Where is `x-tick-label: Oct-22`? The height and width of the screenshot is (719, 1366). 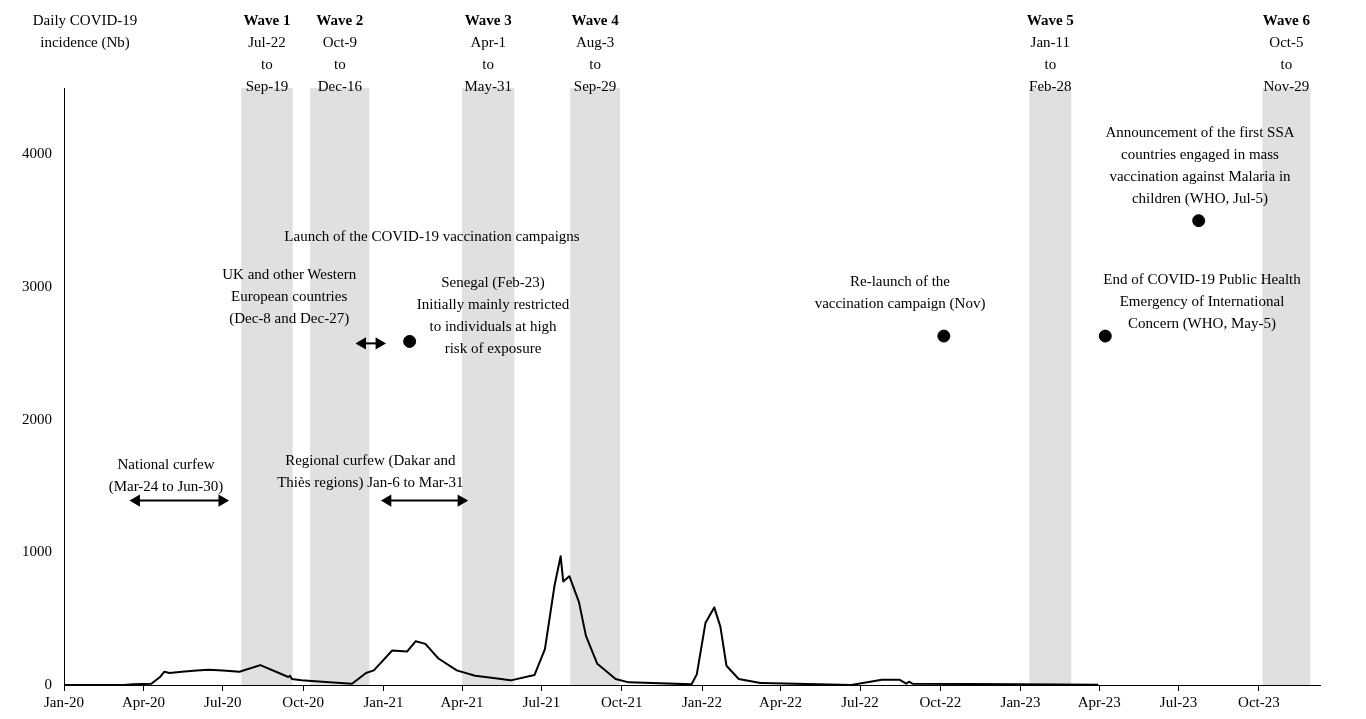 x-tick-label: Oct-22 is located at coordinates (940, 701).